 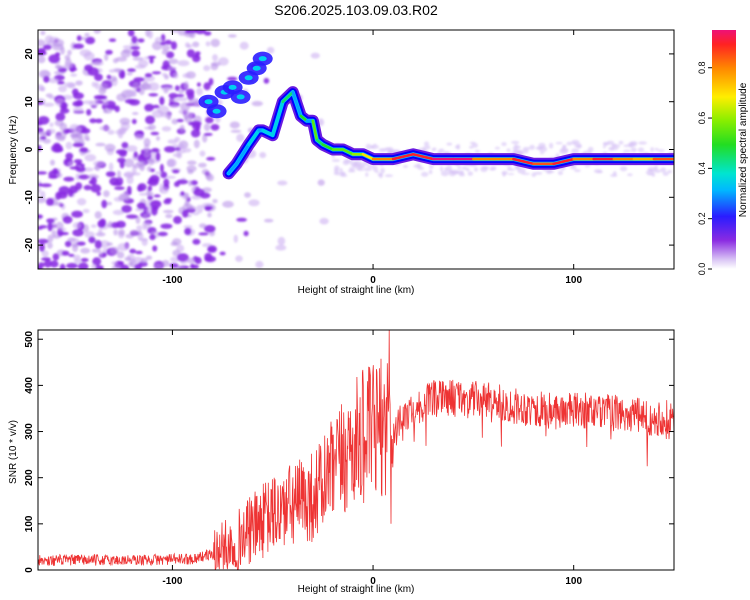 I want to click on y-tick-label: 300, so click(x=29, y=431).